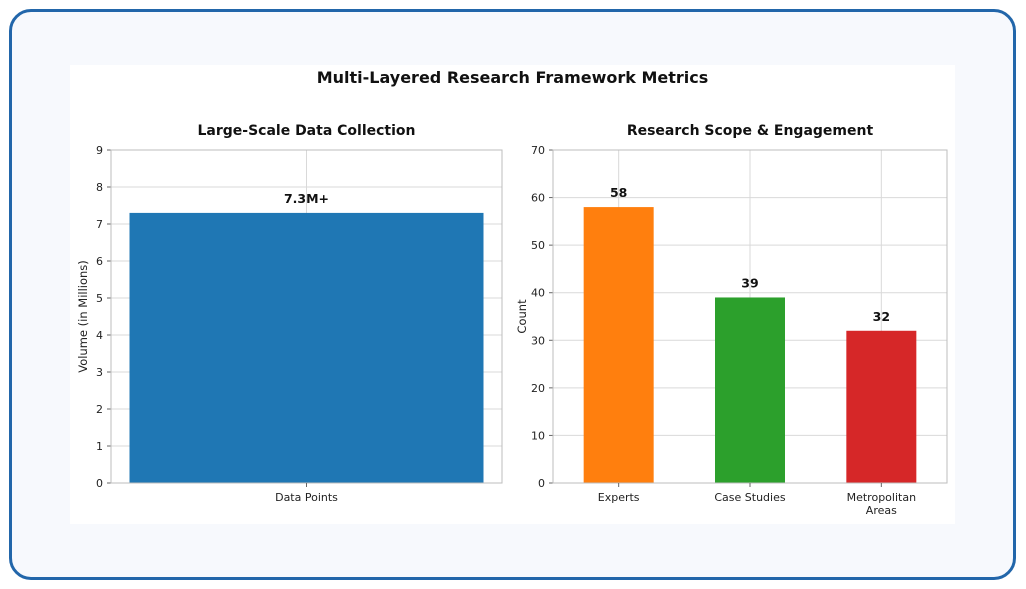 The height and width of the screenshot is (589, 1026). What do you see at coordinates (306, 198) in the screenshot?
I see `data-label-data-points: 7.3M+` at bounding box center [306, 198].